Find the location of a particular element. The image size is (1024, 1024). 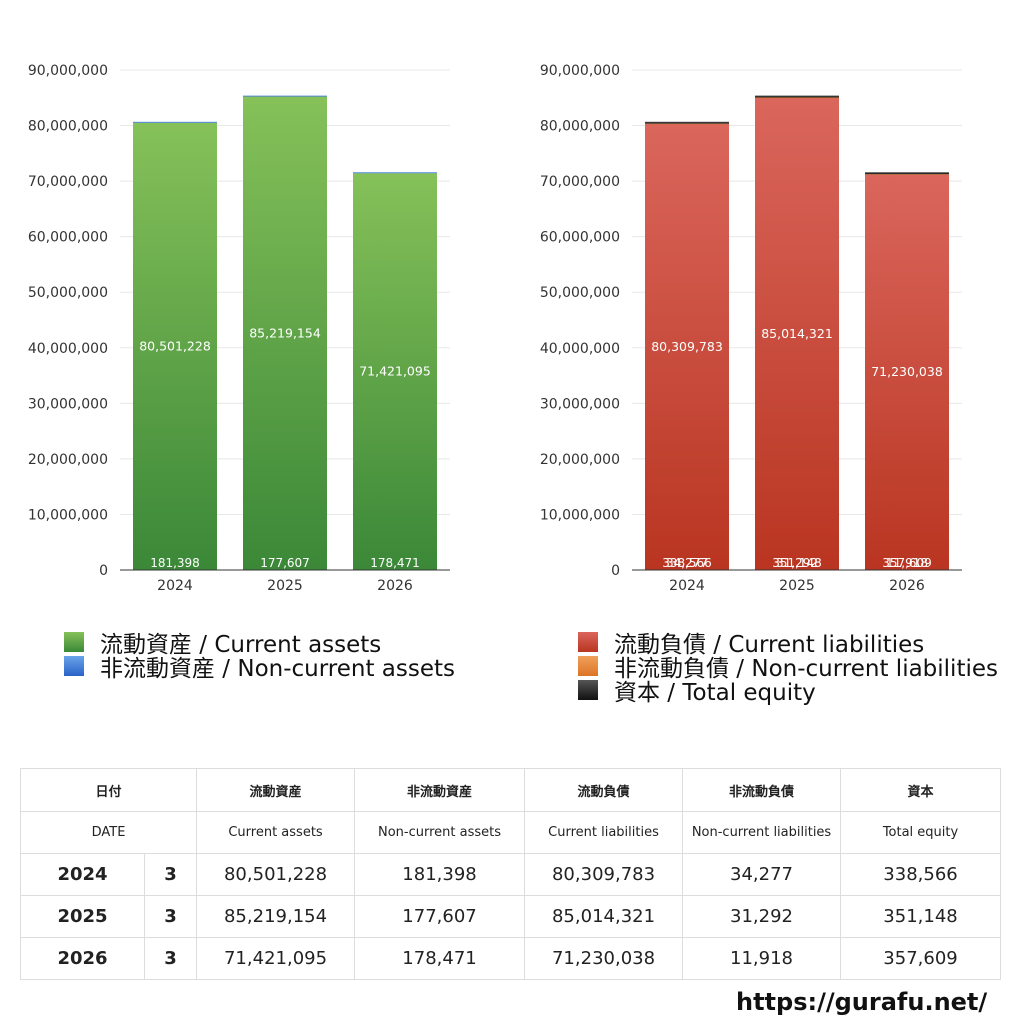

header-current-liabilities-jp: 流動負債 is located at coordinates (604, 790).